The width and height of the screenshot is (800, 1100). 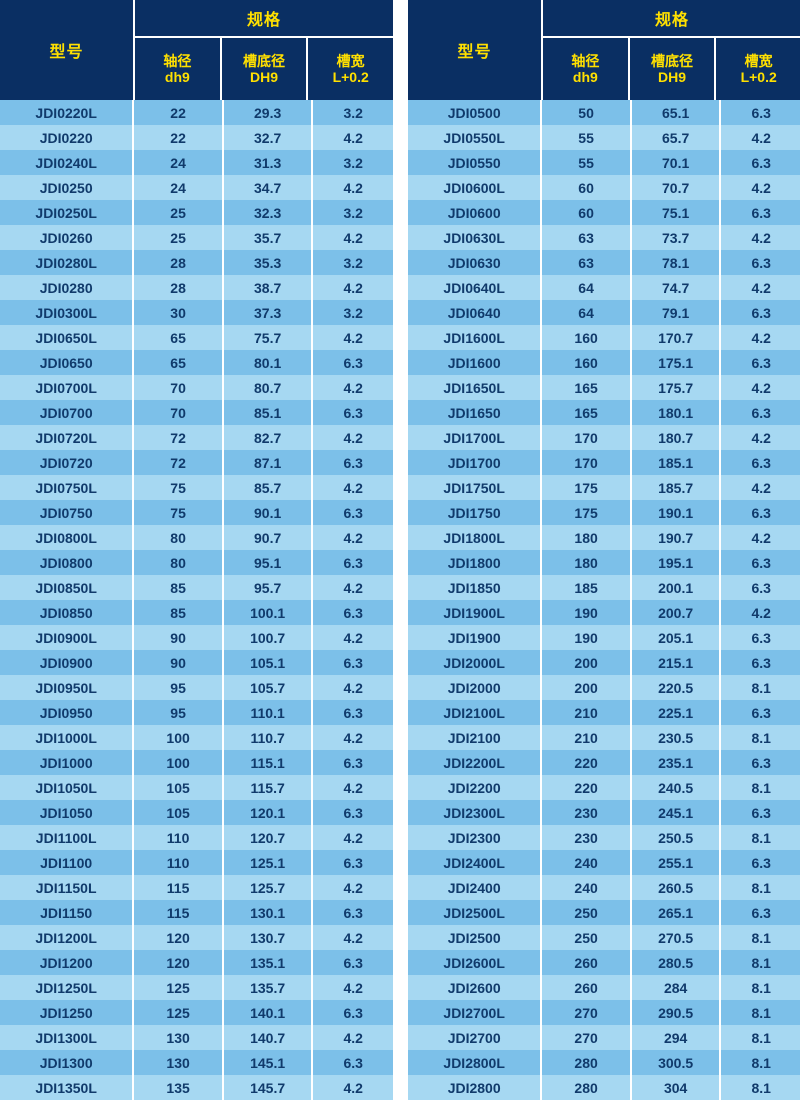 What do you see at coordinates (758, 77) in the screenshot?
I see `header-groove-width-line2: L+0.2` at bounding box center [758, 77].